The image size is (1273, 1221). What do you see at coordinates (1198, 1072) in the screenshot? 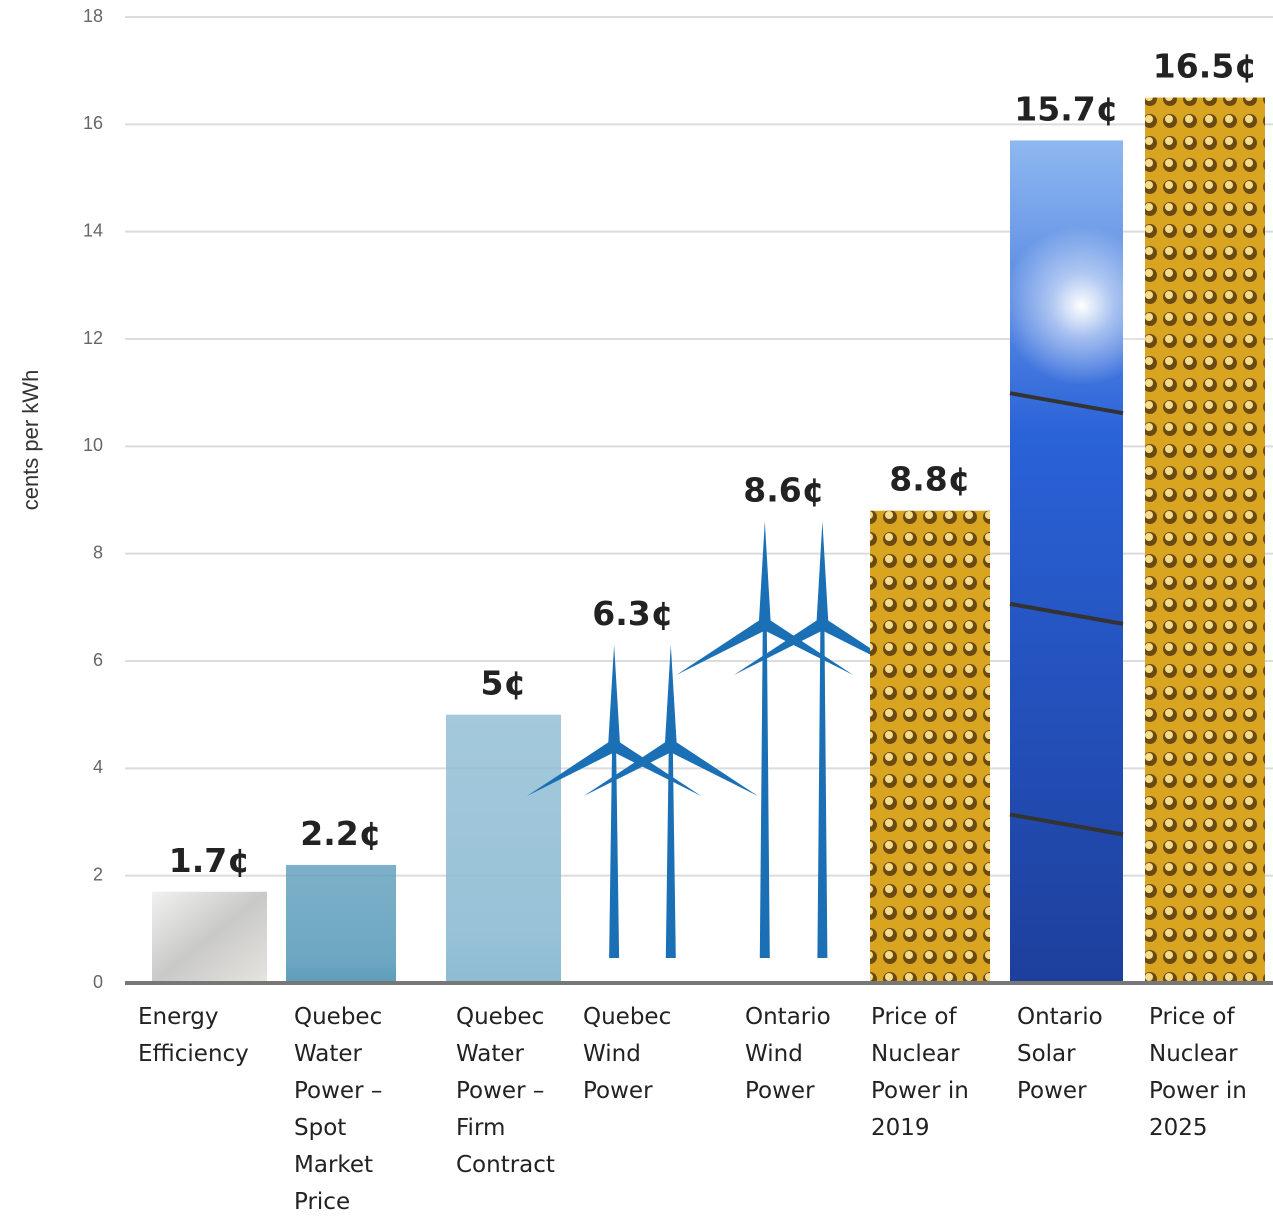
I see `x-tick-label: Price of Nuclear Power in 2025` at bounding box center [1198, 1072].